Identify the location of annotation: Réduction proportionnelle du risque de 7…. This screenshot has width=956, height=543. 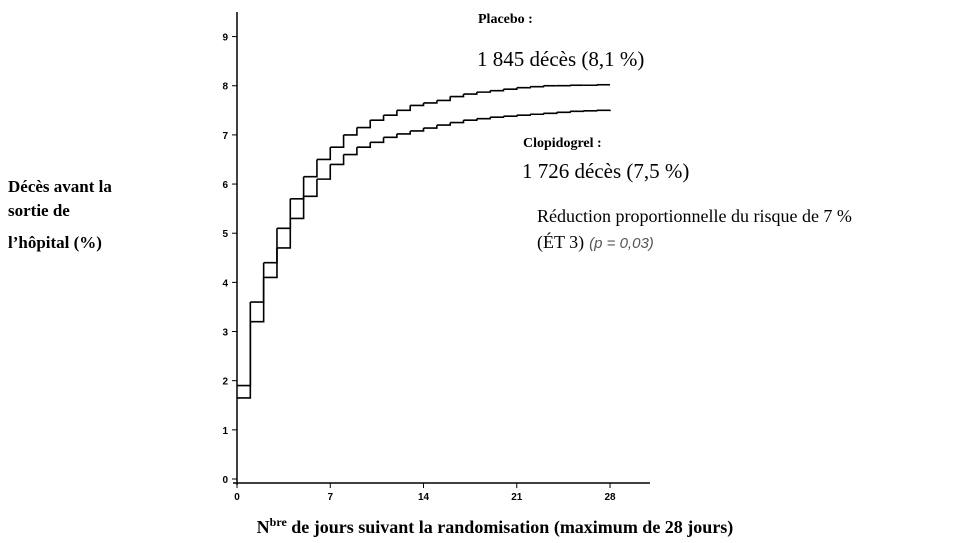
(694, 216).